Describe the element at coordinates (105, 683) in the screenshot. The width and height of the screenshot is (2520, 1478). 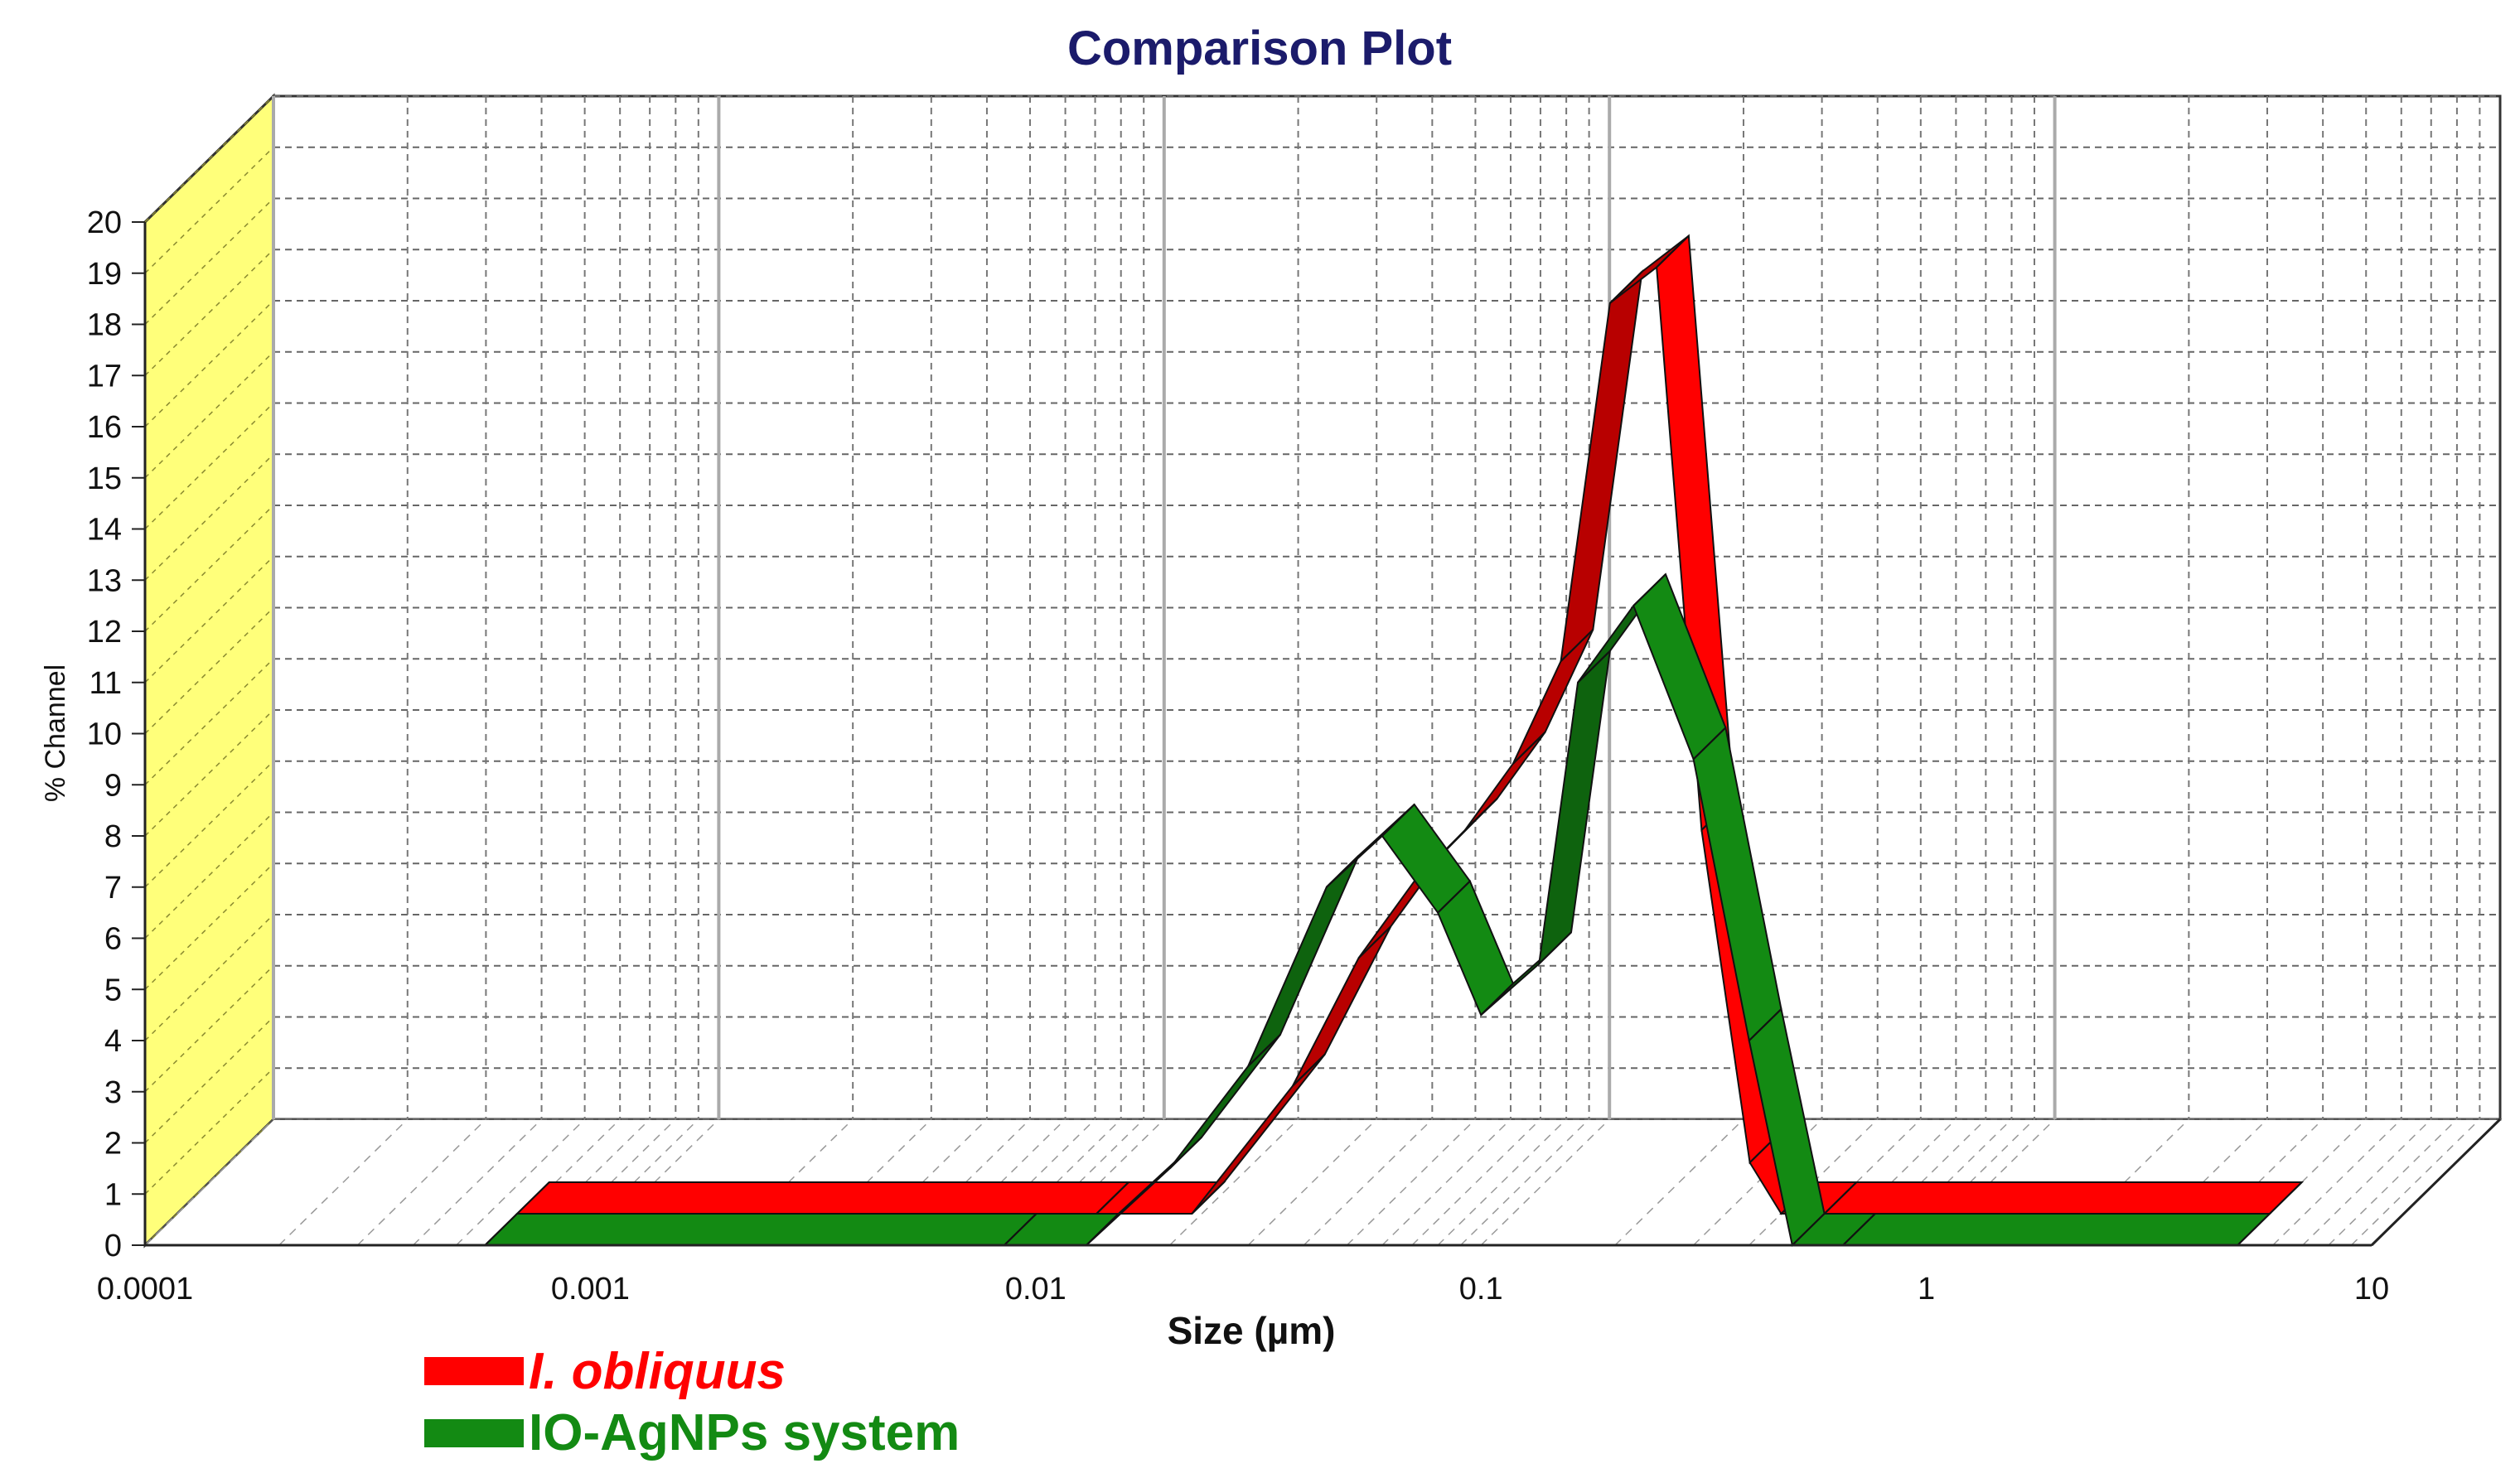
I see `y-tick-label: 11` at that location.